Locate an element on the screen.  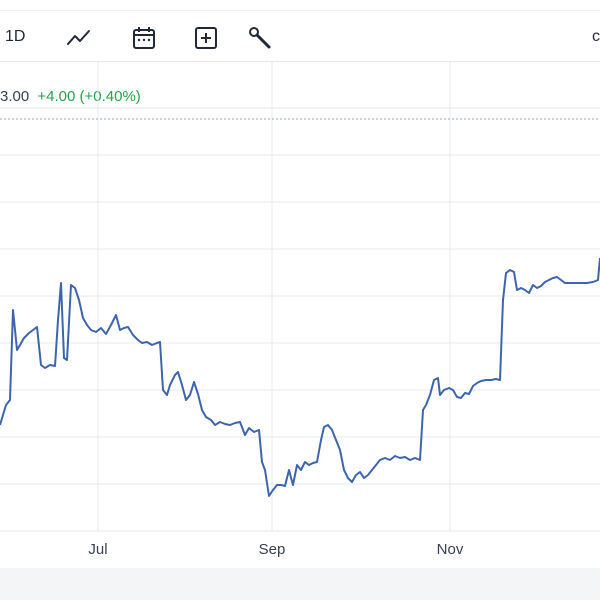
quote-line: 3.00 +4.00 (+0.40%) is located at coordinates (70, 96).